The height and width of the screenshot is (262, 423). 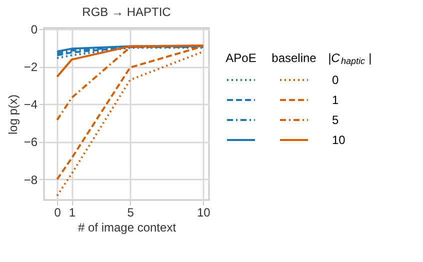 I want to click on y-tick-label: −6, so click(x=31, y=142).